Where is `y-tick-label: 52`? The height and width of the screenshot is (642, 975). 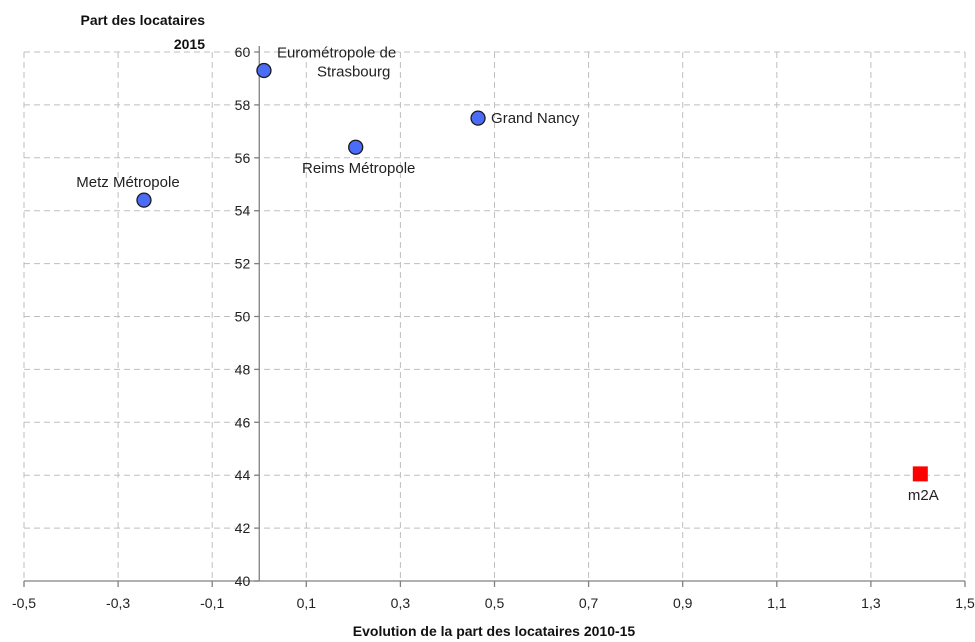 y-tick-label: 52 is located at coordinates (243, 264).